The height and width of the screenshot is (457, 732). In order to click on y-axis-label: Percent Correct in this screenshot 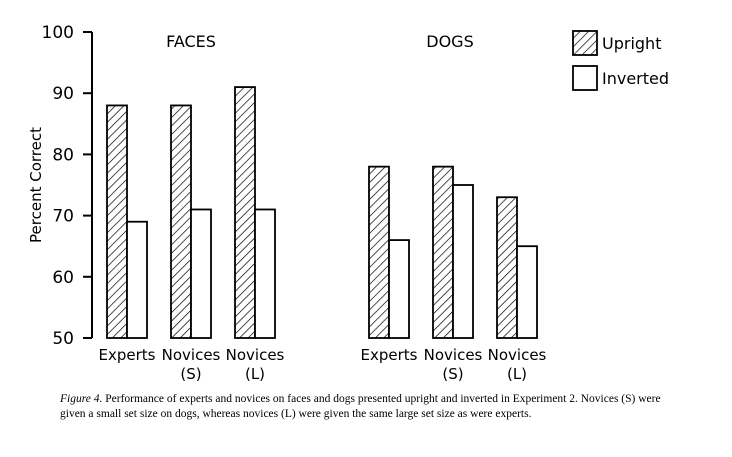, I will do `click(36, 185)`.